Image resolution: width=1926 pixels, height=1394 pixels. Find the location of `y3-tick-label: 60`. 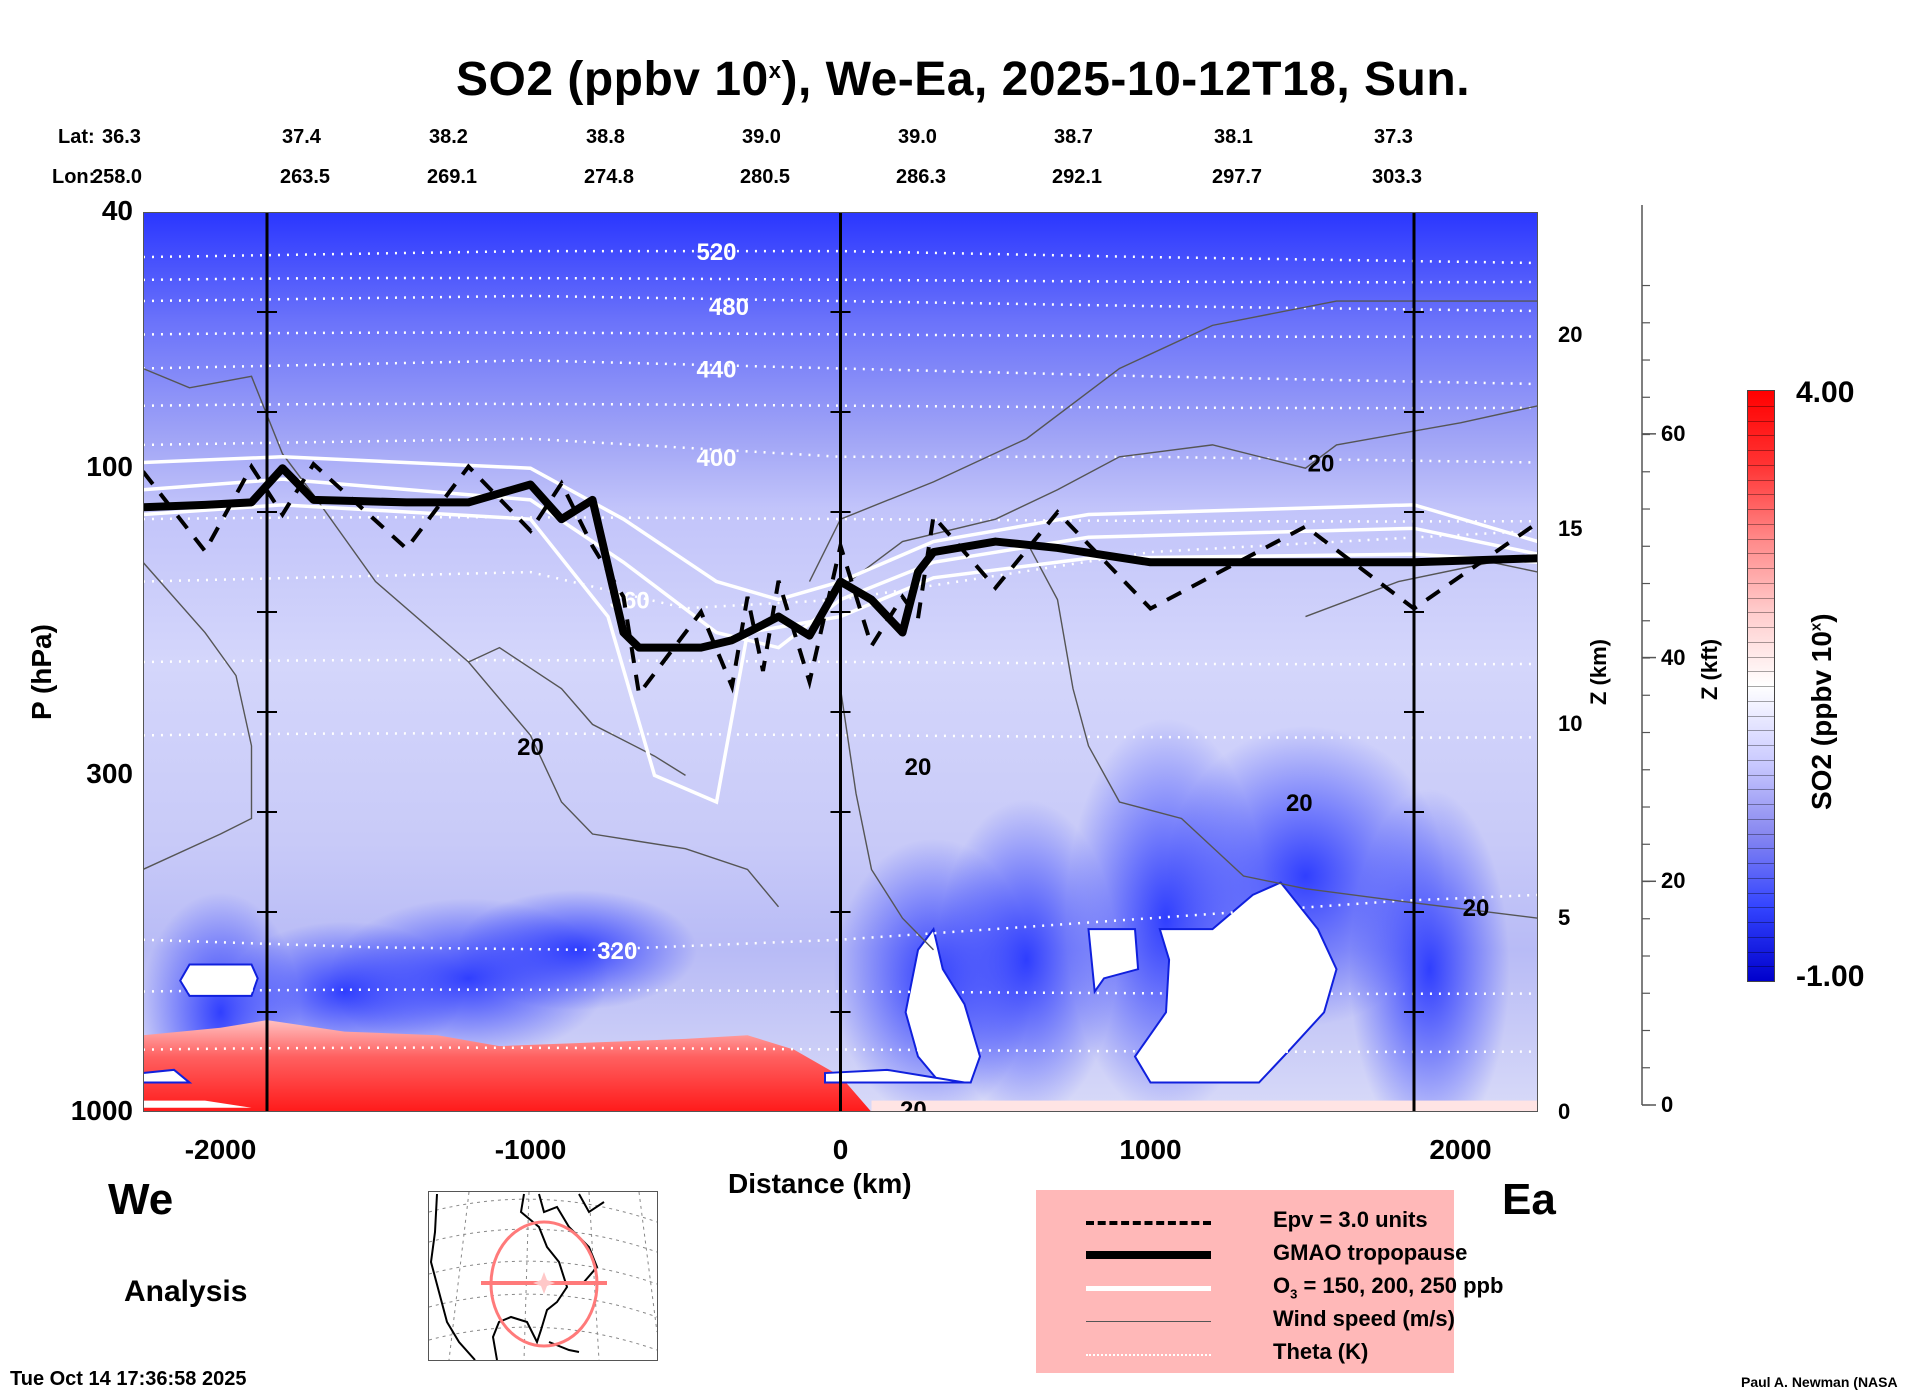

y3-tick-label: 60 is located at coordinates (1673, 433).